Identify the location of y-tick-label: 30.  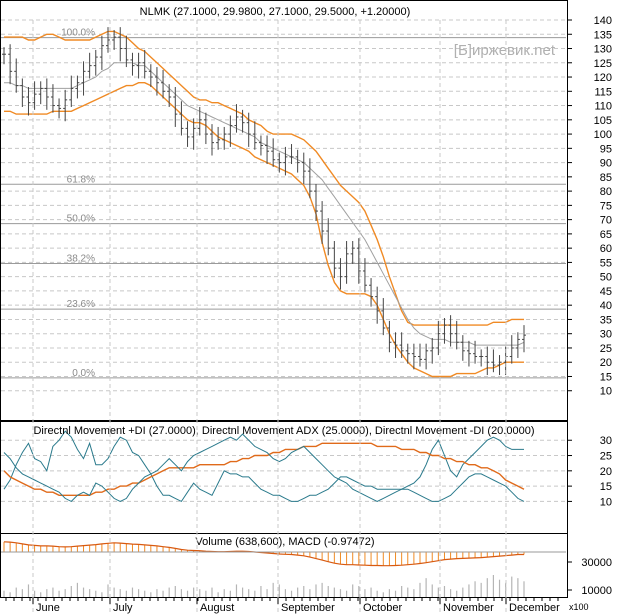
(606, 335).